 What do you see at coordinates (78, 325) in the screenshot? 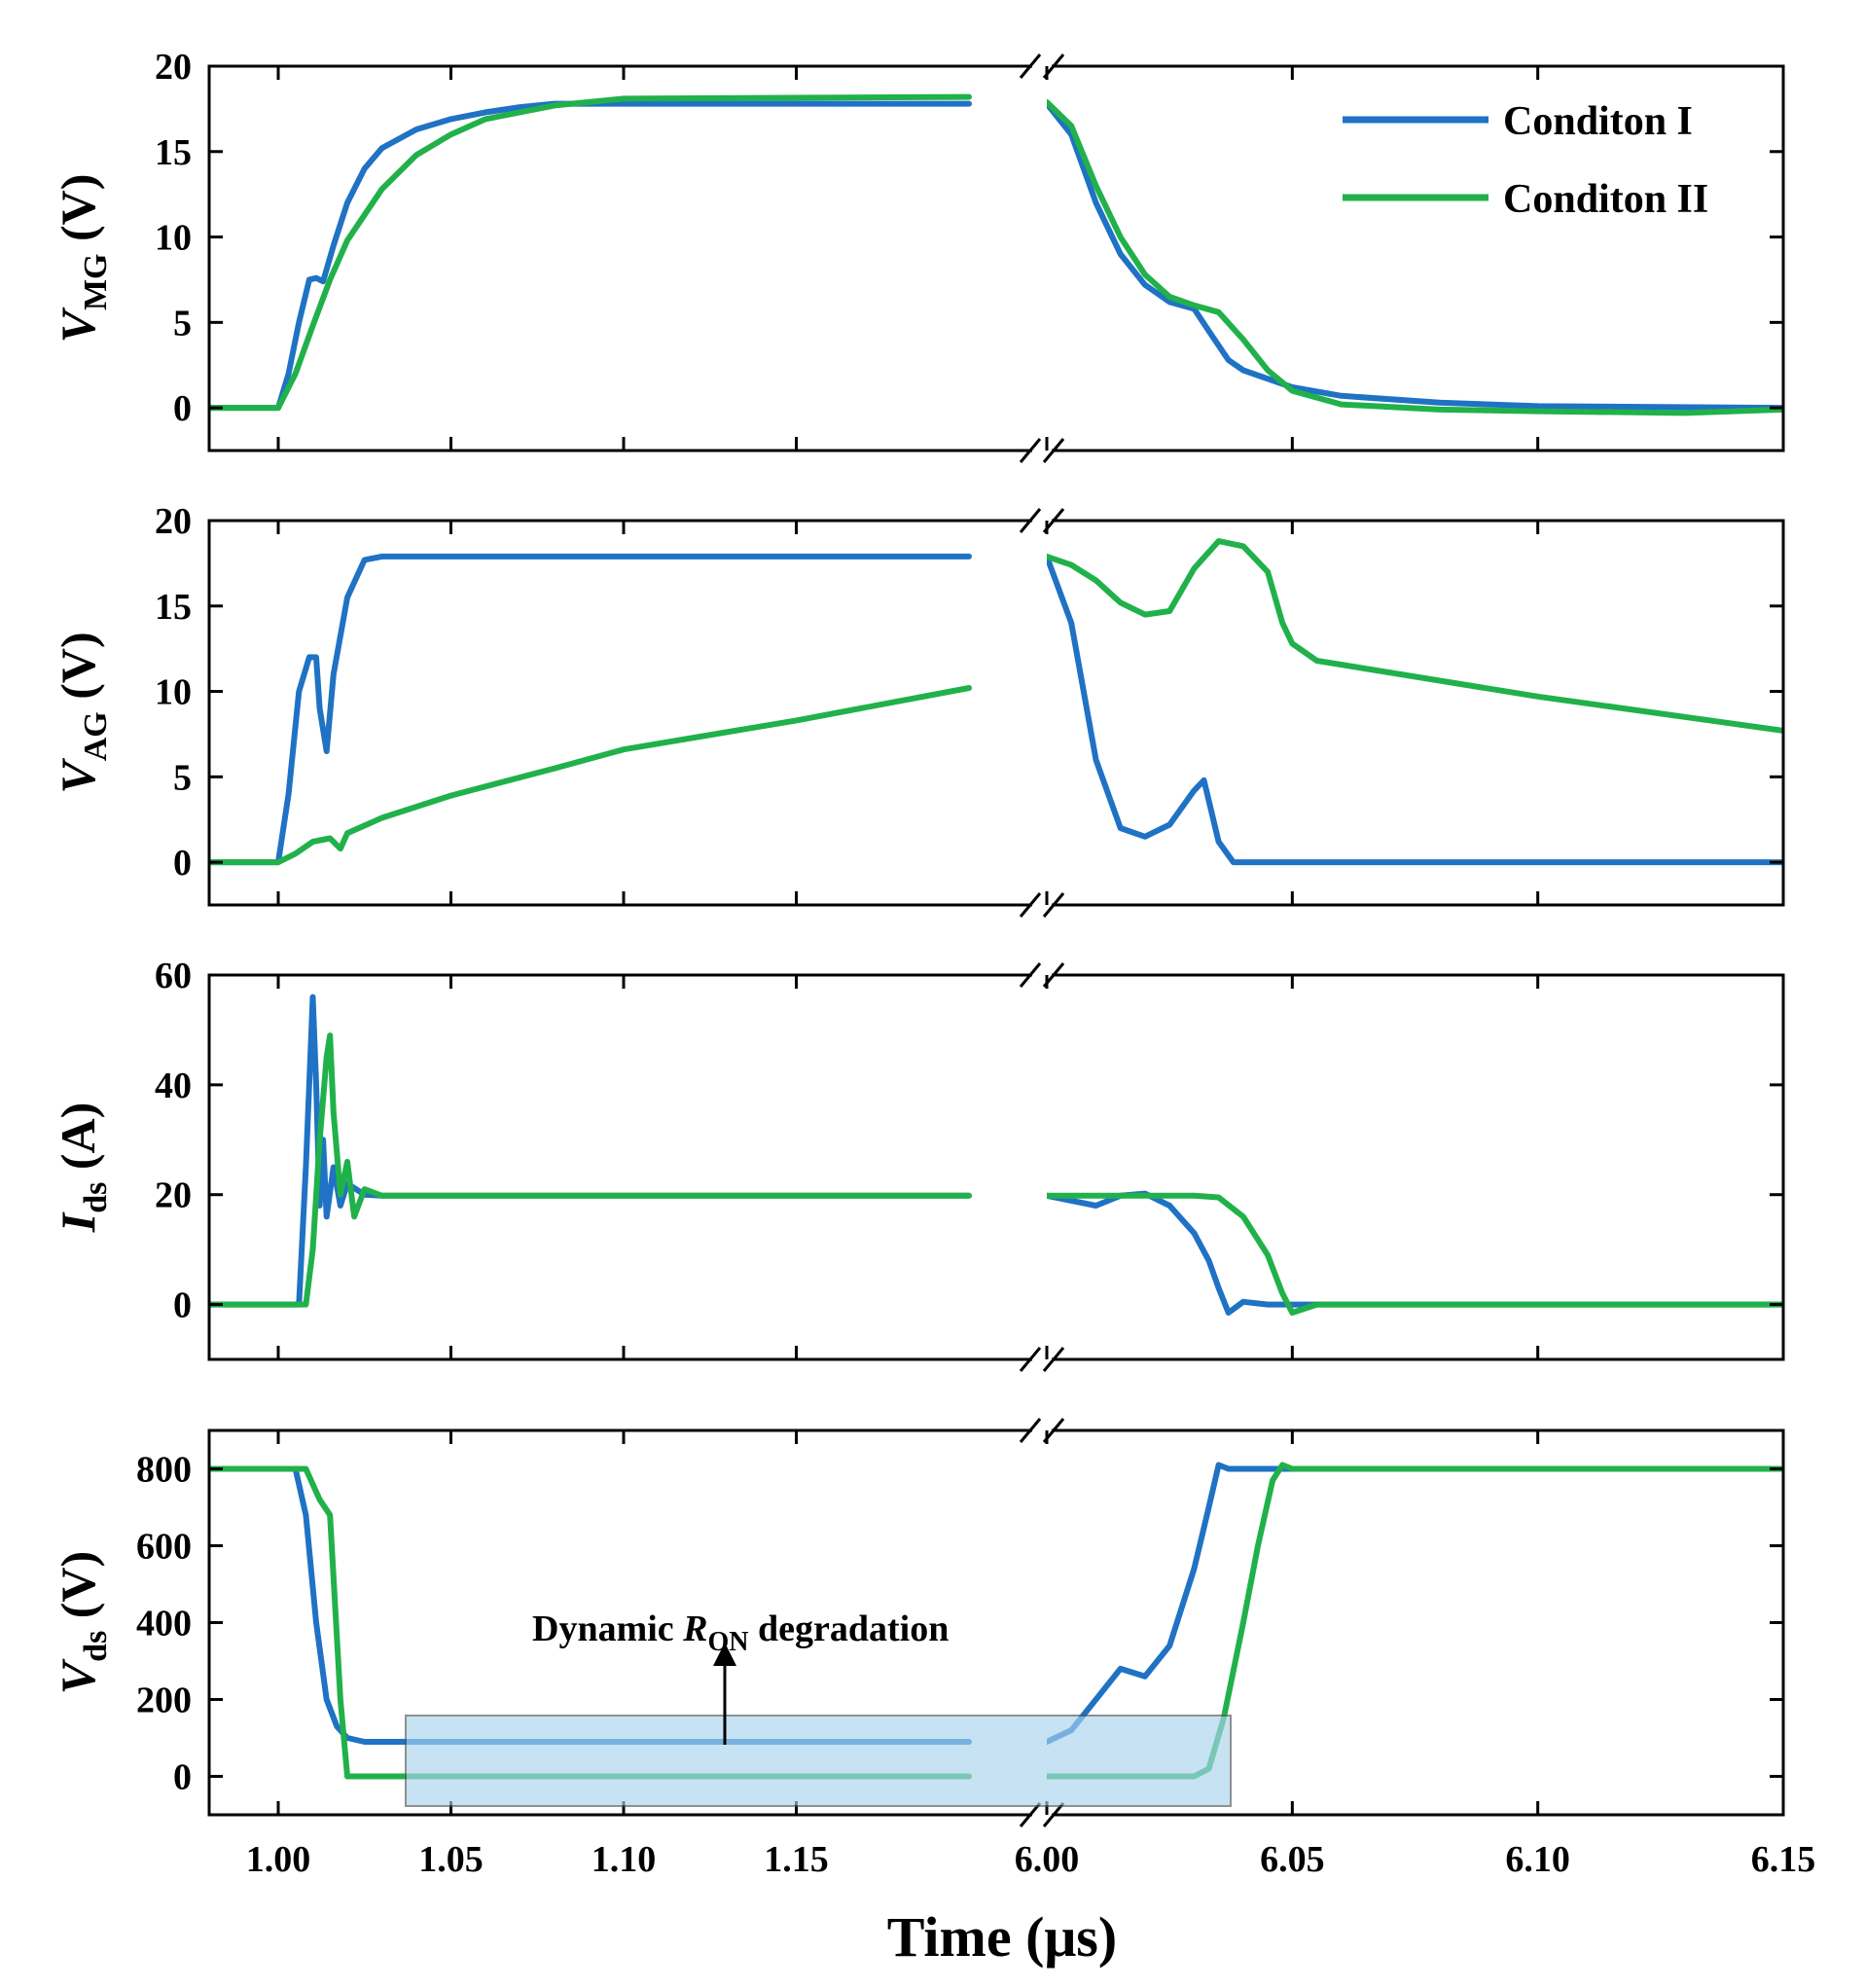
I see `vmg-y-axis-symbol: V` at bounding box center [78, 325].